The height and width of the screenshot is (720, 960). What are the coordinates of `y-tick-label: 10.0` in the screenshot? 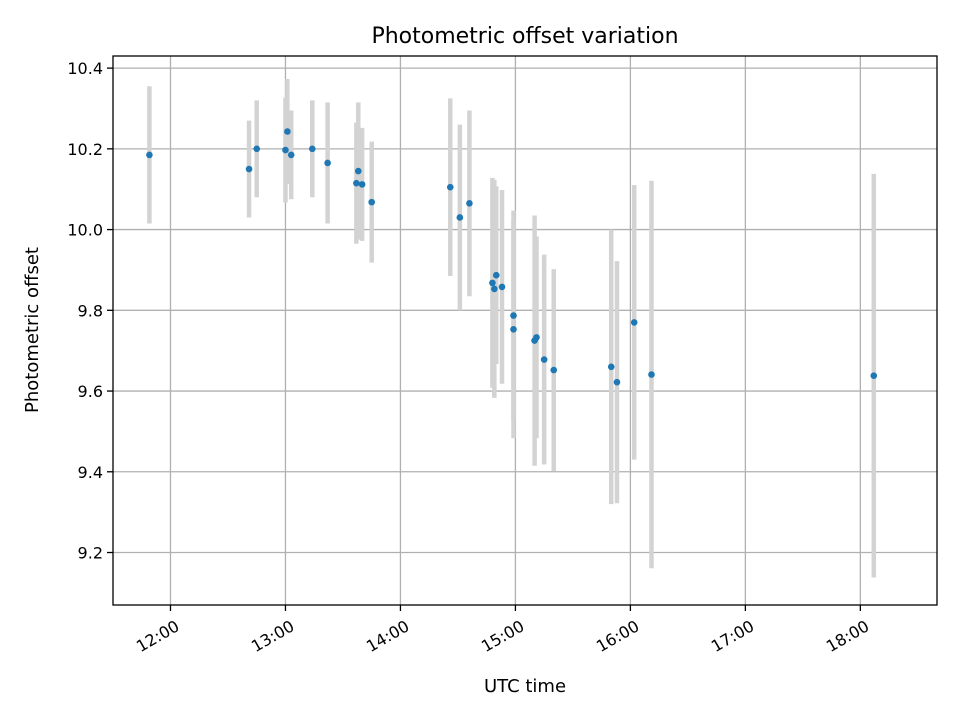 It's located at (85, 230).